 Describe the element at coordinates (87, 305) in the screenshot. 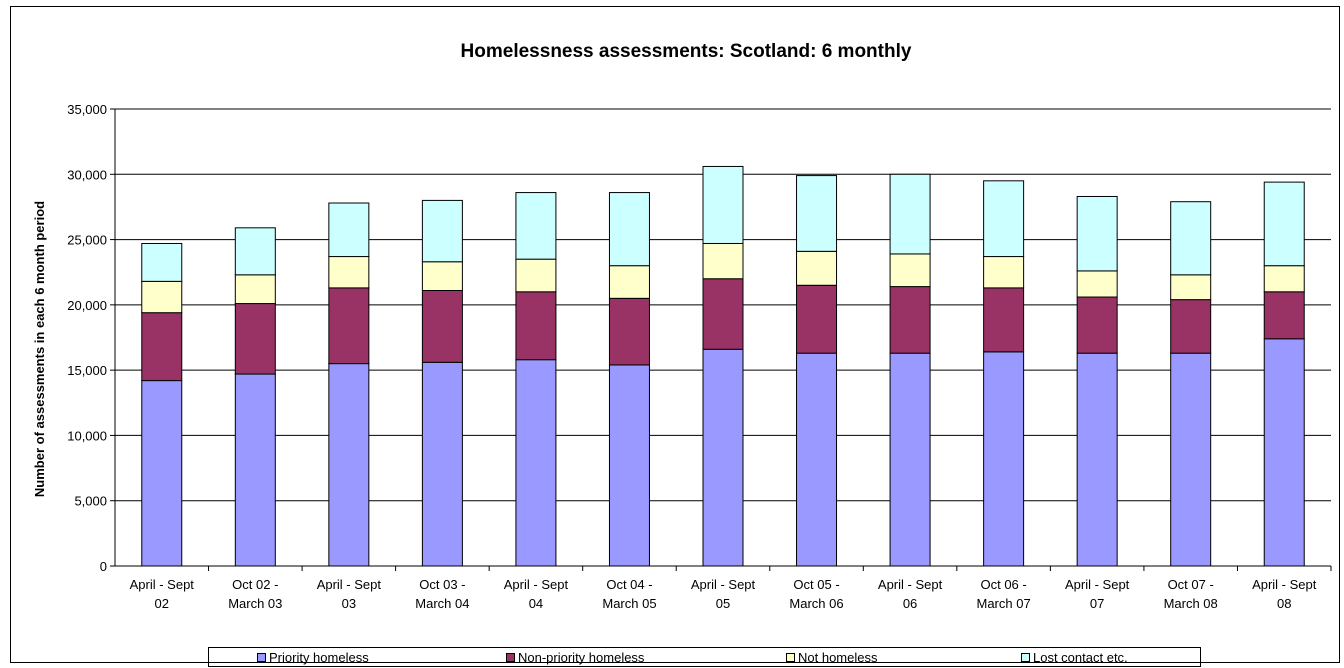

I see `y-tick-label: 20,000` at that location.